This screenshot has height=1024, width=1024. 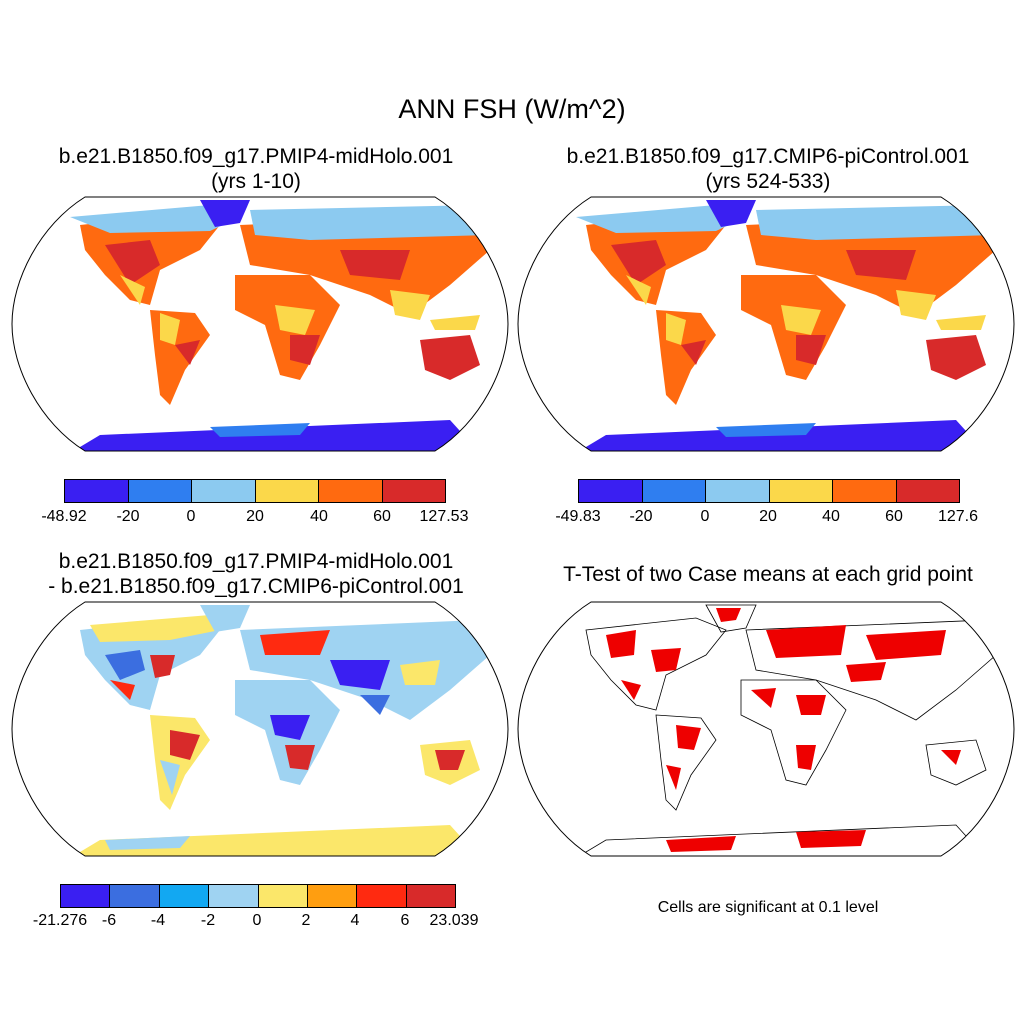 I want to click on panel1-colorbar-tick: 40, so click(x=319, y=516).